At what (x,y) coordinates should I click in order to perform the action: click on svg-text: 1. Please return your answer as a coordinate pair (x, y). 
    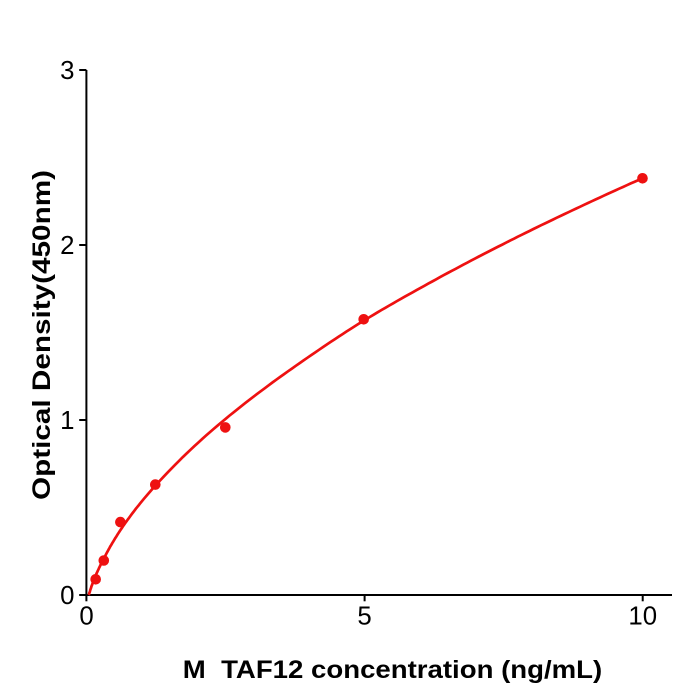
    Looking at the image, I should click on (67, 421).